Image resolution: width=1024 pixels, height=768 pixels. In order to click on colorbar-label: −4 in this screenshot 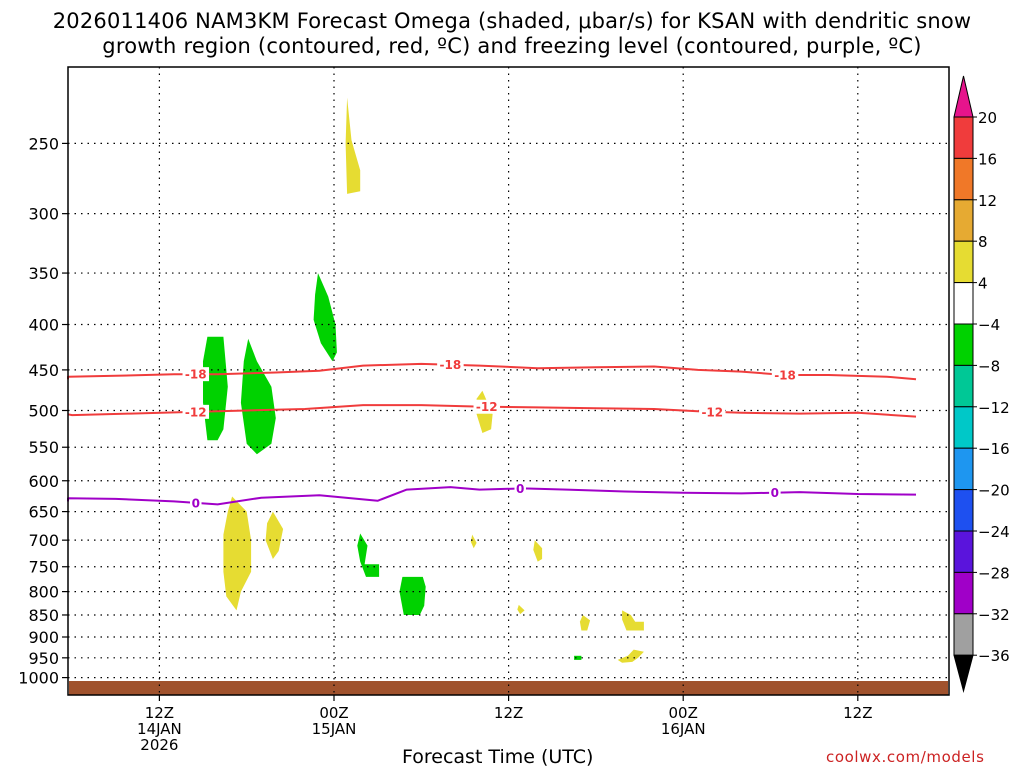, I will do `click(989, 325)`.